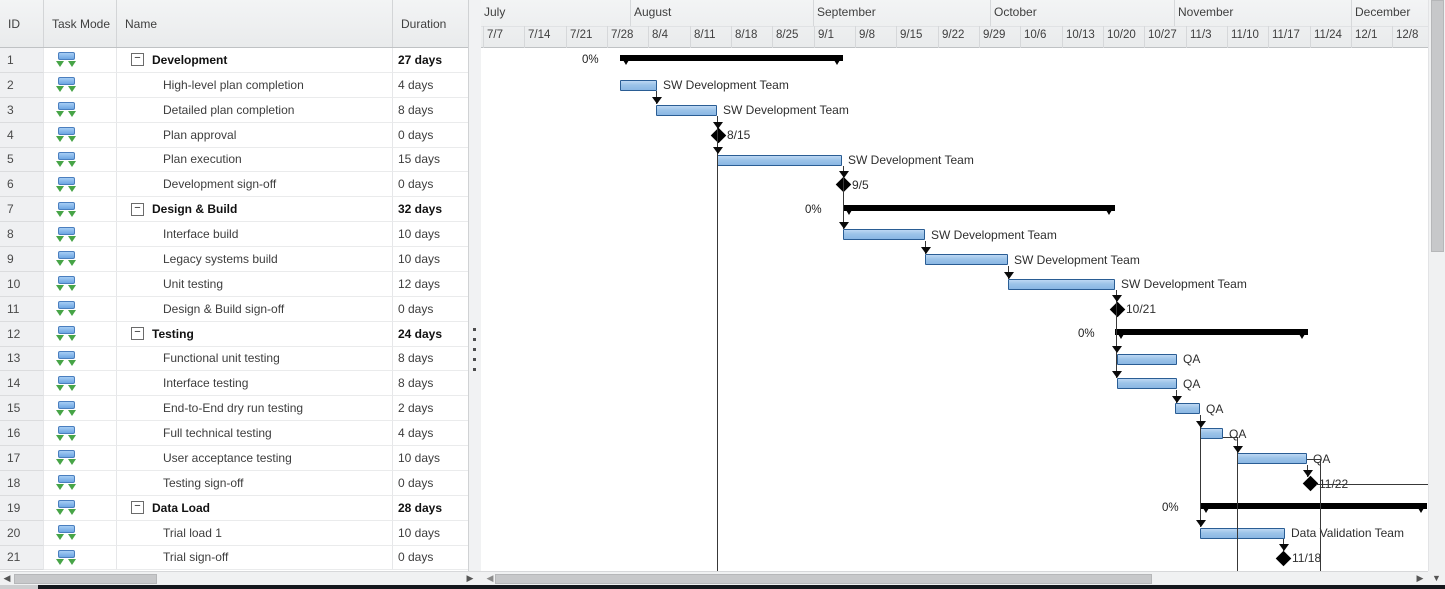 Image resolution: width=1445 pixels, height=589 pixels. Describe the element at coordinates (22, 533) in the screenshot. I see `row-id-cell: 20` at that location.